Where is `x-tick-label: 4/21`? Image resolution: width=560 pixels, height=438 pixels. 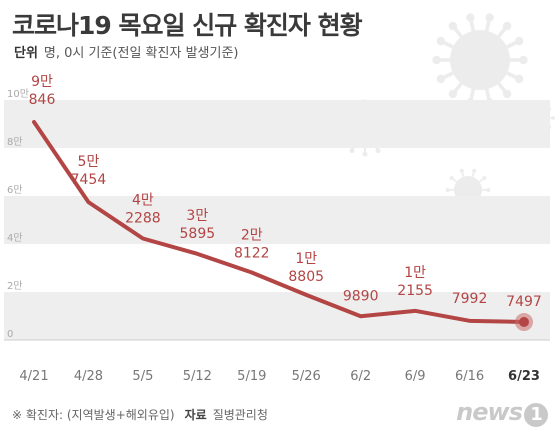 x-tick-label: 4/21 is located at coordinates (33, 376).